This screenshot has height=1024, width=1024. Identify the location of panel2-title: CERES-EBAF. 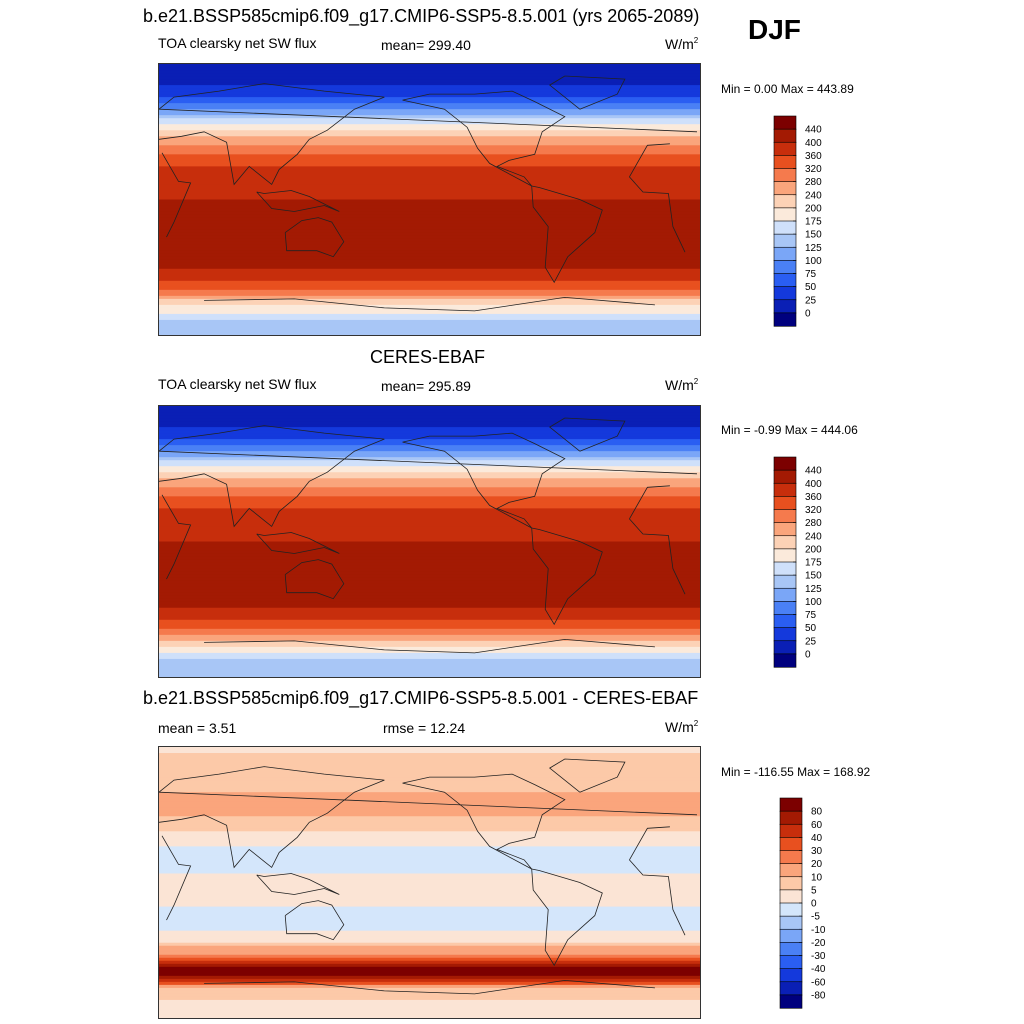
(428, 357).